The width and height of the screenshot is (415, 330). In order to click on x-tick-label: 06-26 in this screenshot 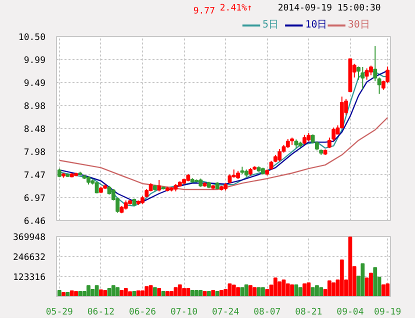, I will do `click(142, 313)`.